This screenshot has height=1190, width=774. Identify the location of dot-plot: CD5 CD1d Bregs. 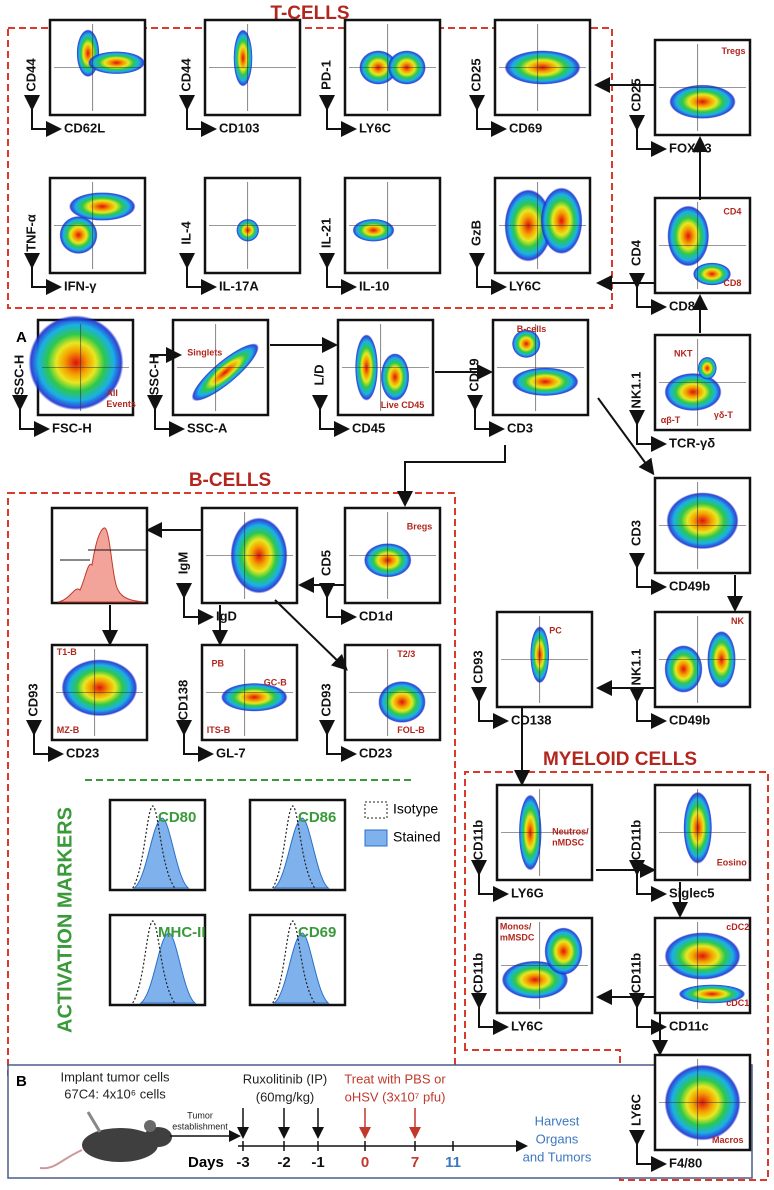
(380, 565).